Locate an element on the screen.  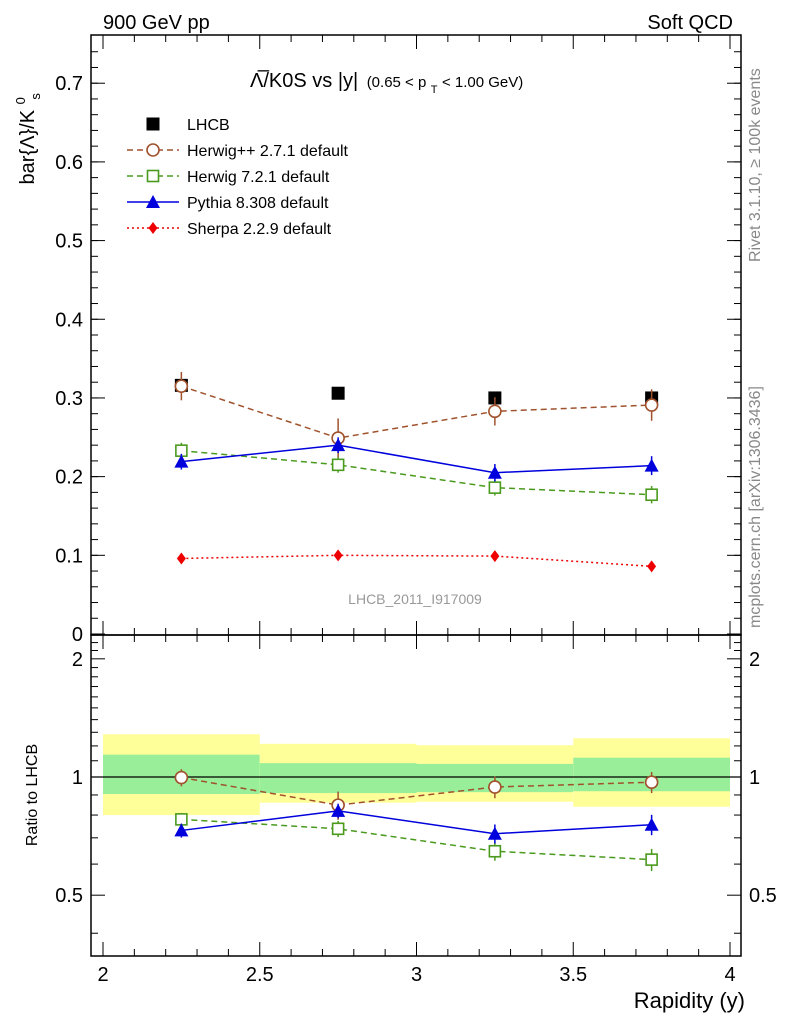
legend-label: LHCB is located at coordinates (208, 125).